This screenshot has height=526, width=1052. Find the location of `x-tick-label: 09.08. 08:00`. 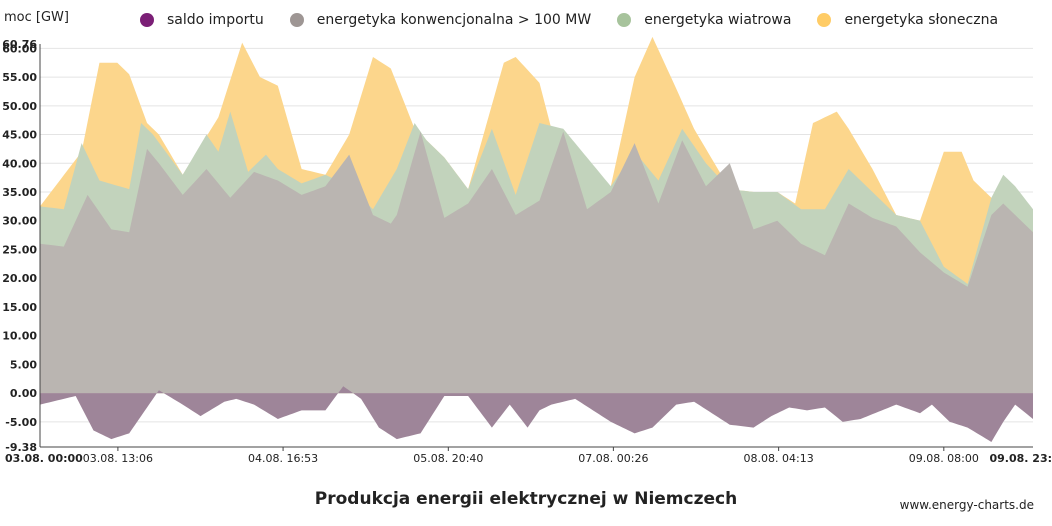

x-tick-label: 09.08. 08:00 is located at coordinates (944, 458).